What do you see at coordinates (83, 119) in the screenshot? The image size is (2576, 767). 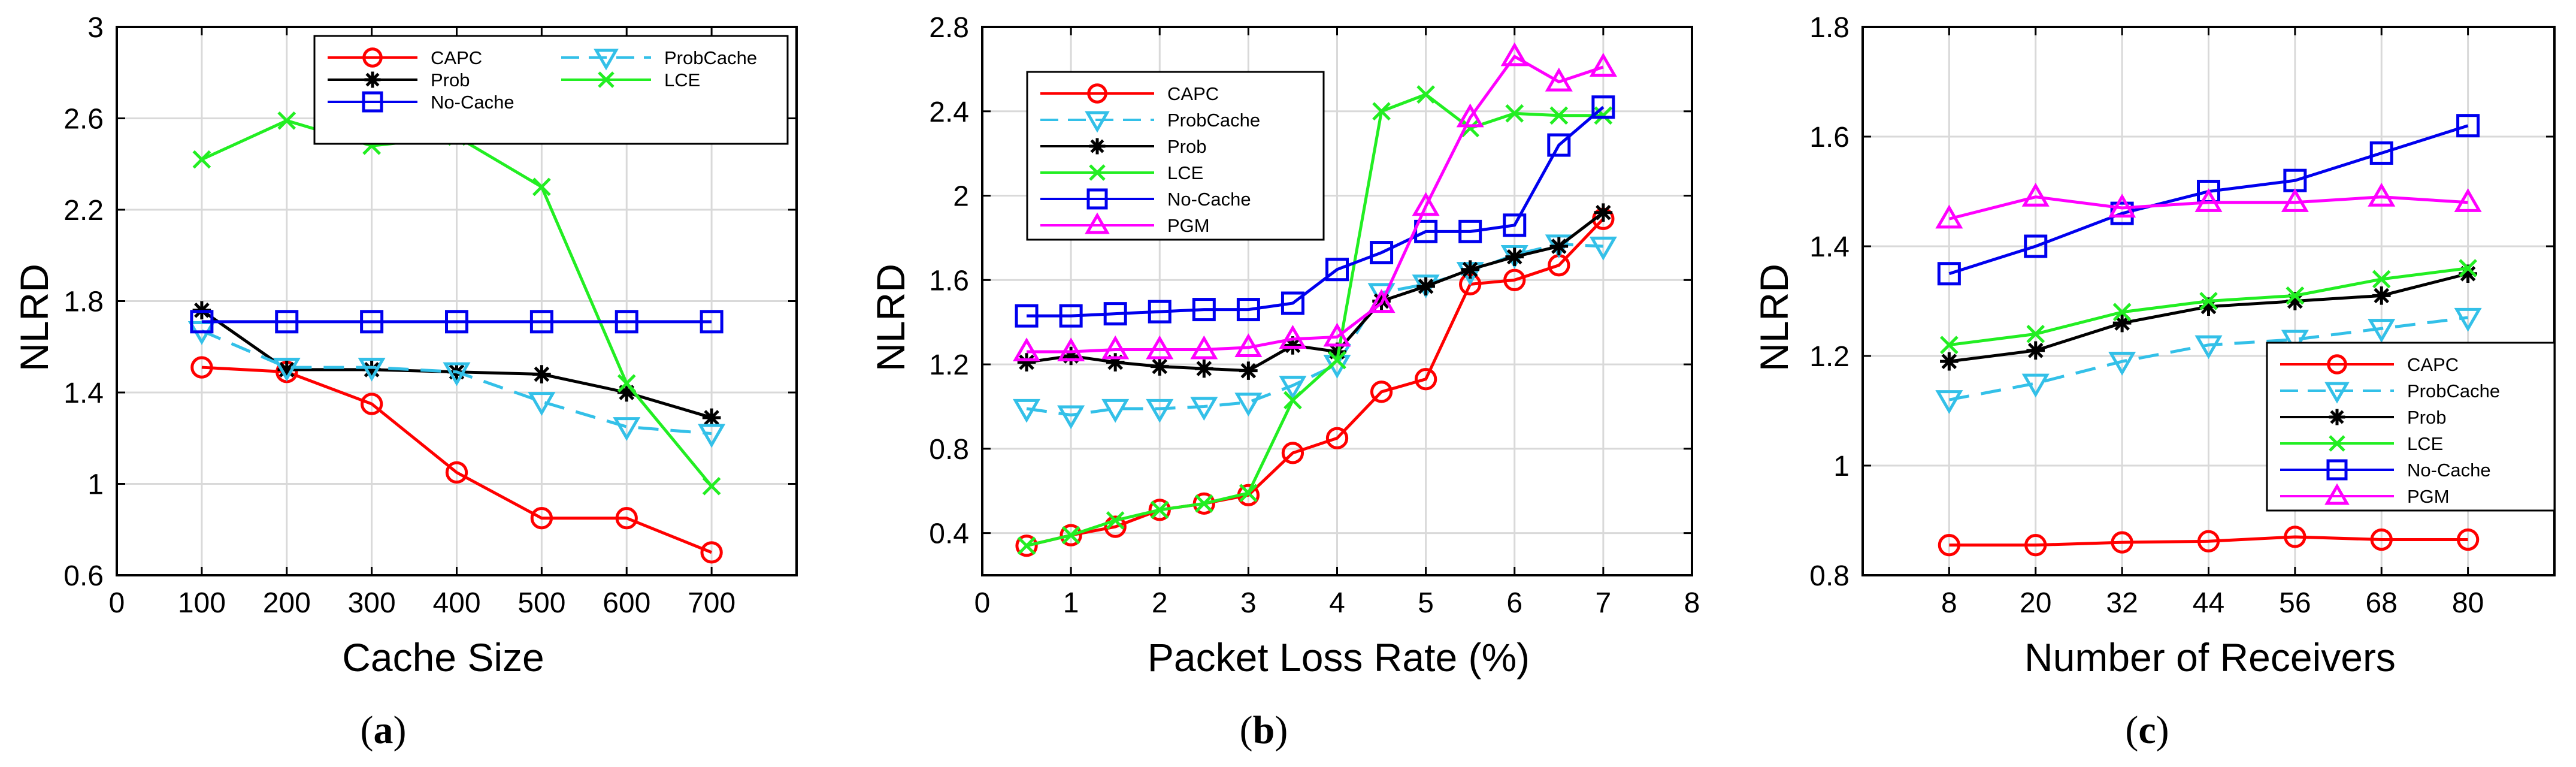 I see `y-tick-label: 2.6` at bounding box center [83, 119].